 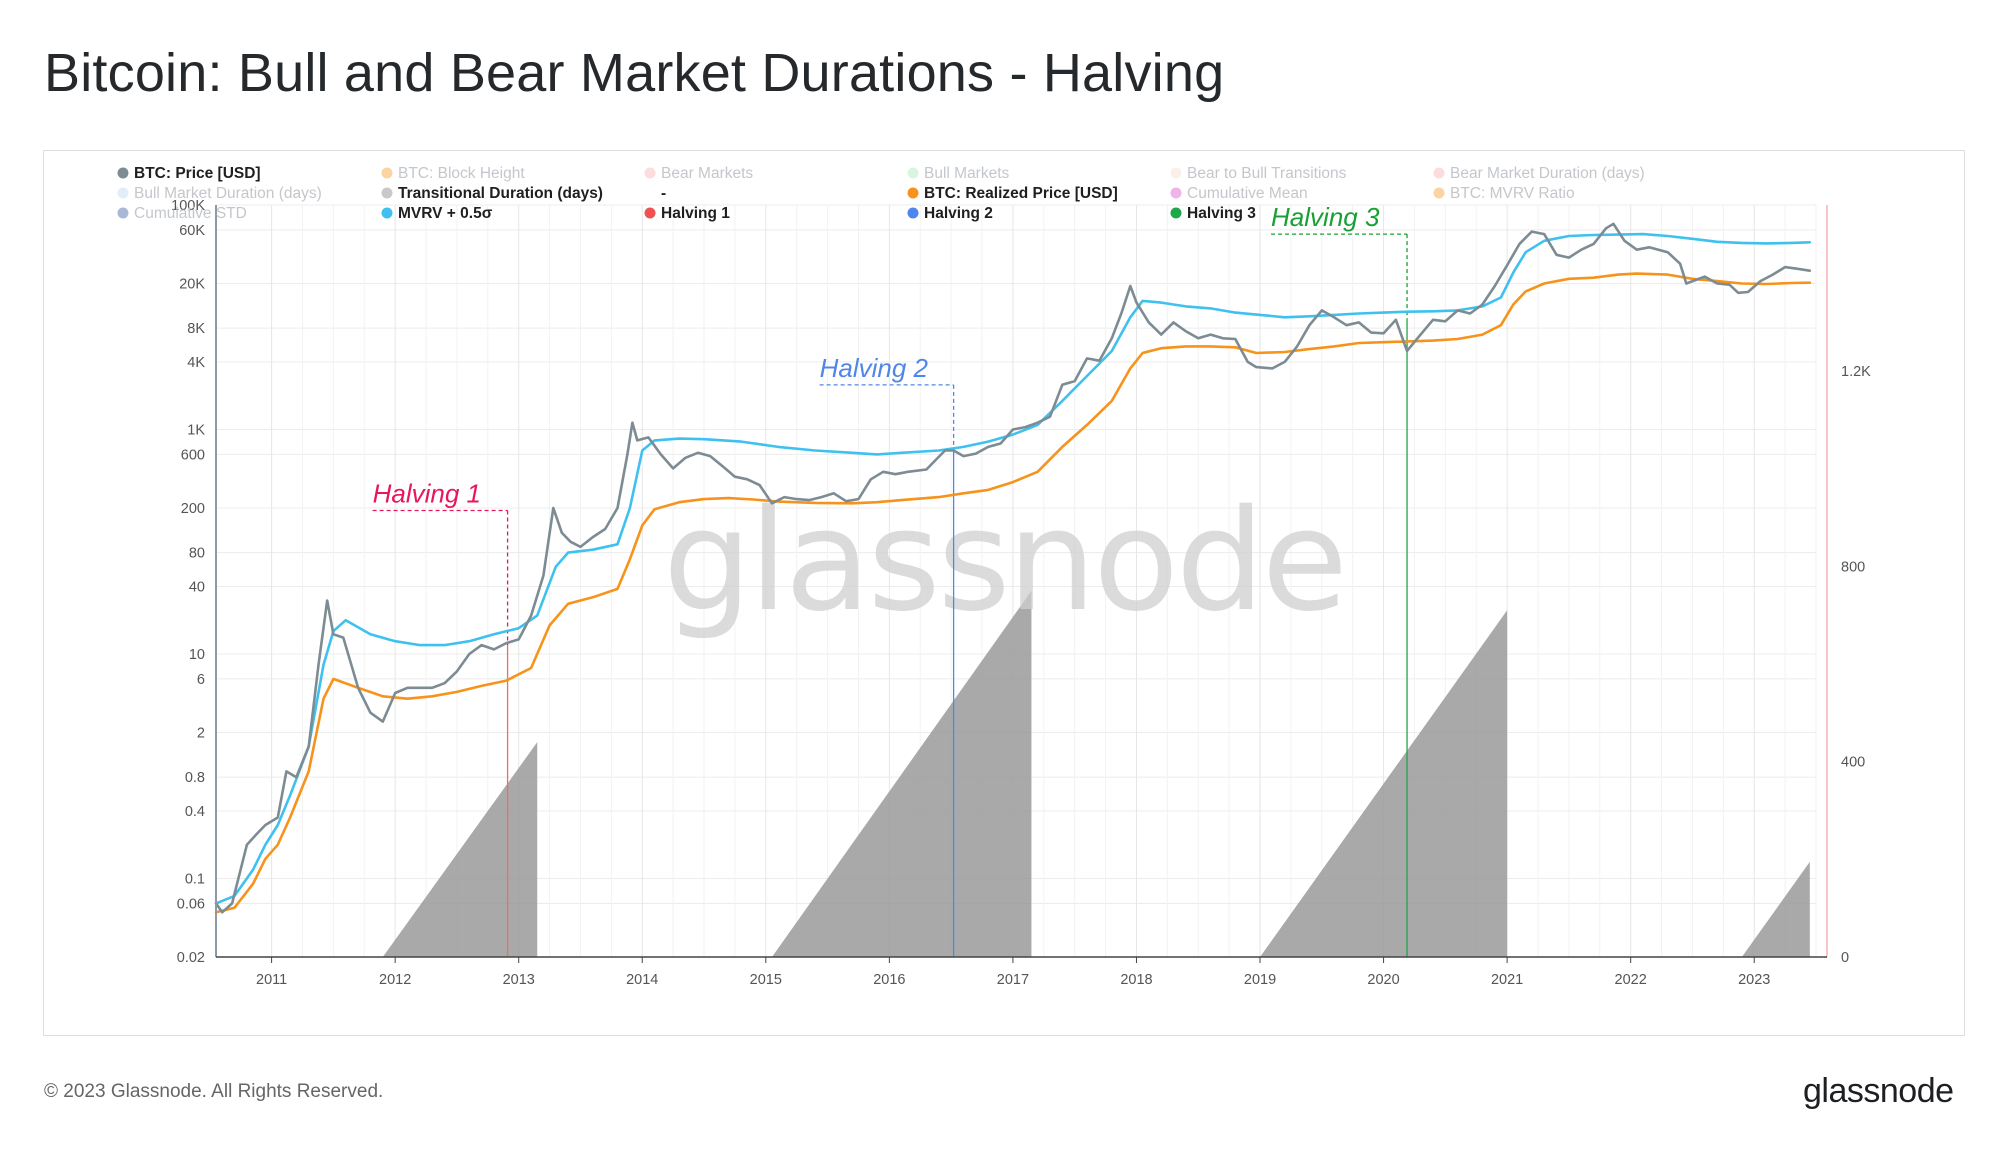 What do you see at coordinates (1021, 193) in the screenshot?
I see `legend-label: BTC: Realized Price [USD]` at bounding box center [1021, 193].